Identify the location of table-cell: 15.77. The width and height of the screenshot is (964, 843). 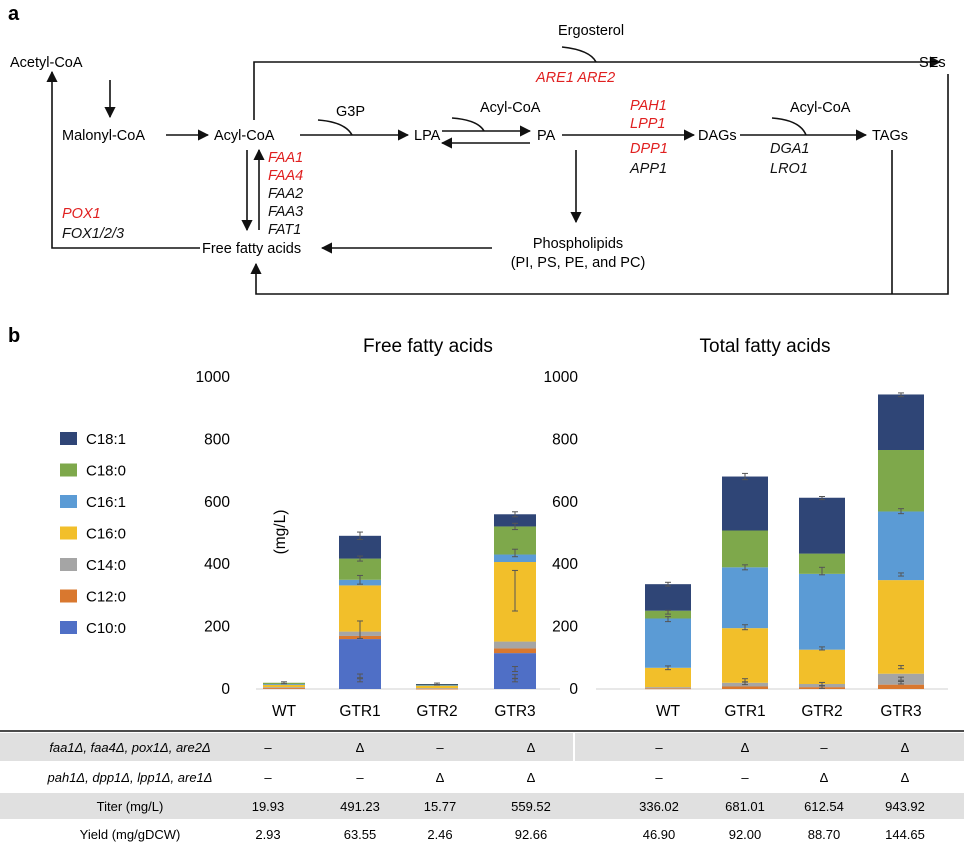
(440, 806).